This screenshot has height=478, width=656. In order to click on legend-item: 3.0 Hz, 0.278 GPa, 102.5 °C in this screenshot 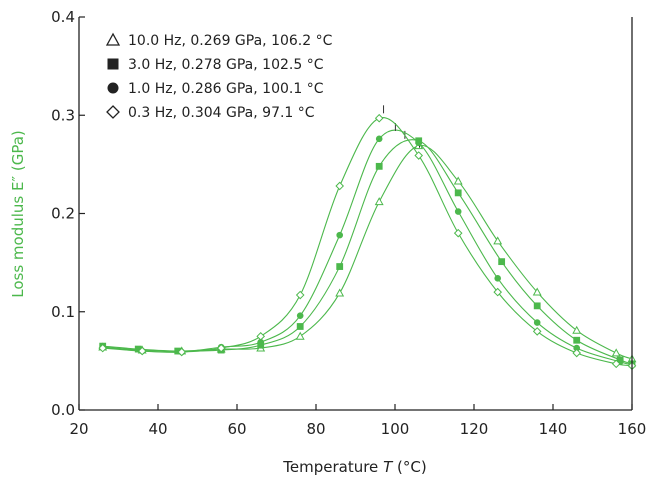, I will do `click(215, 65)`.